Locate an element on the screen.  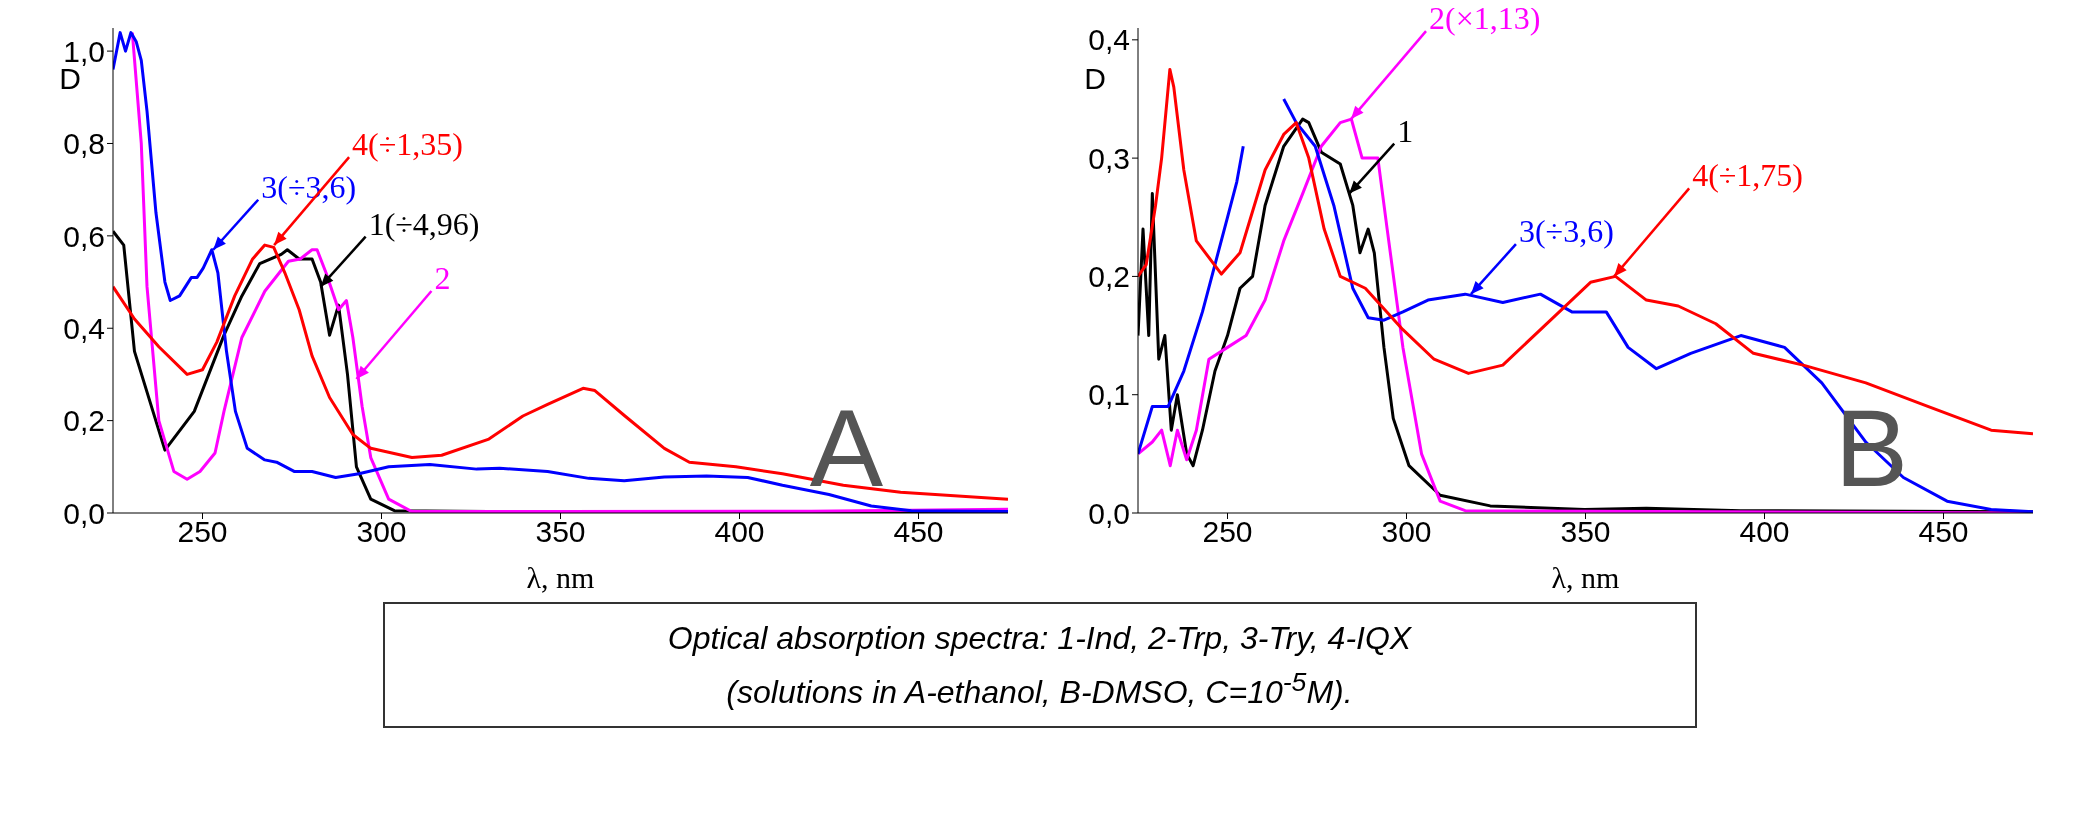
annotation: 4(÷1,35) is located at coordinates (407, 144).